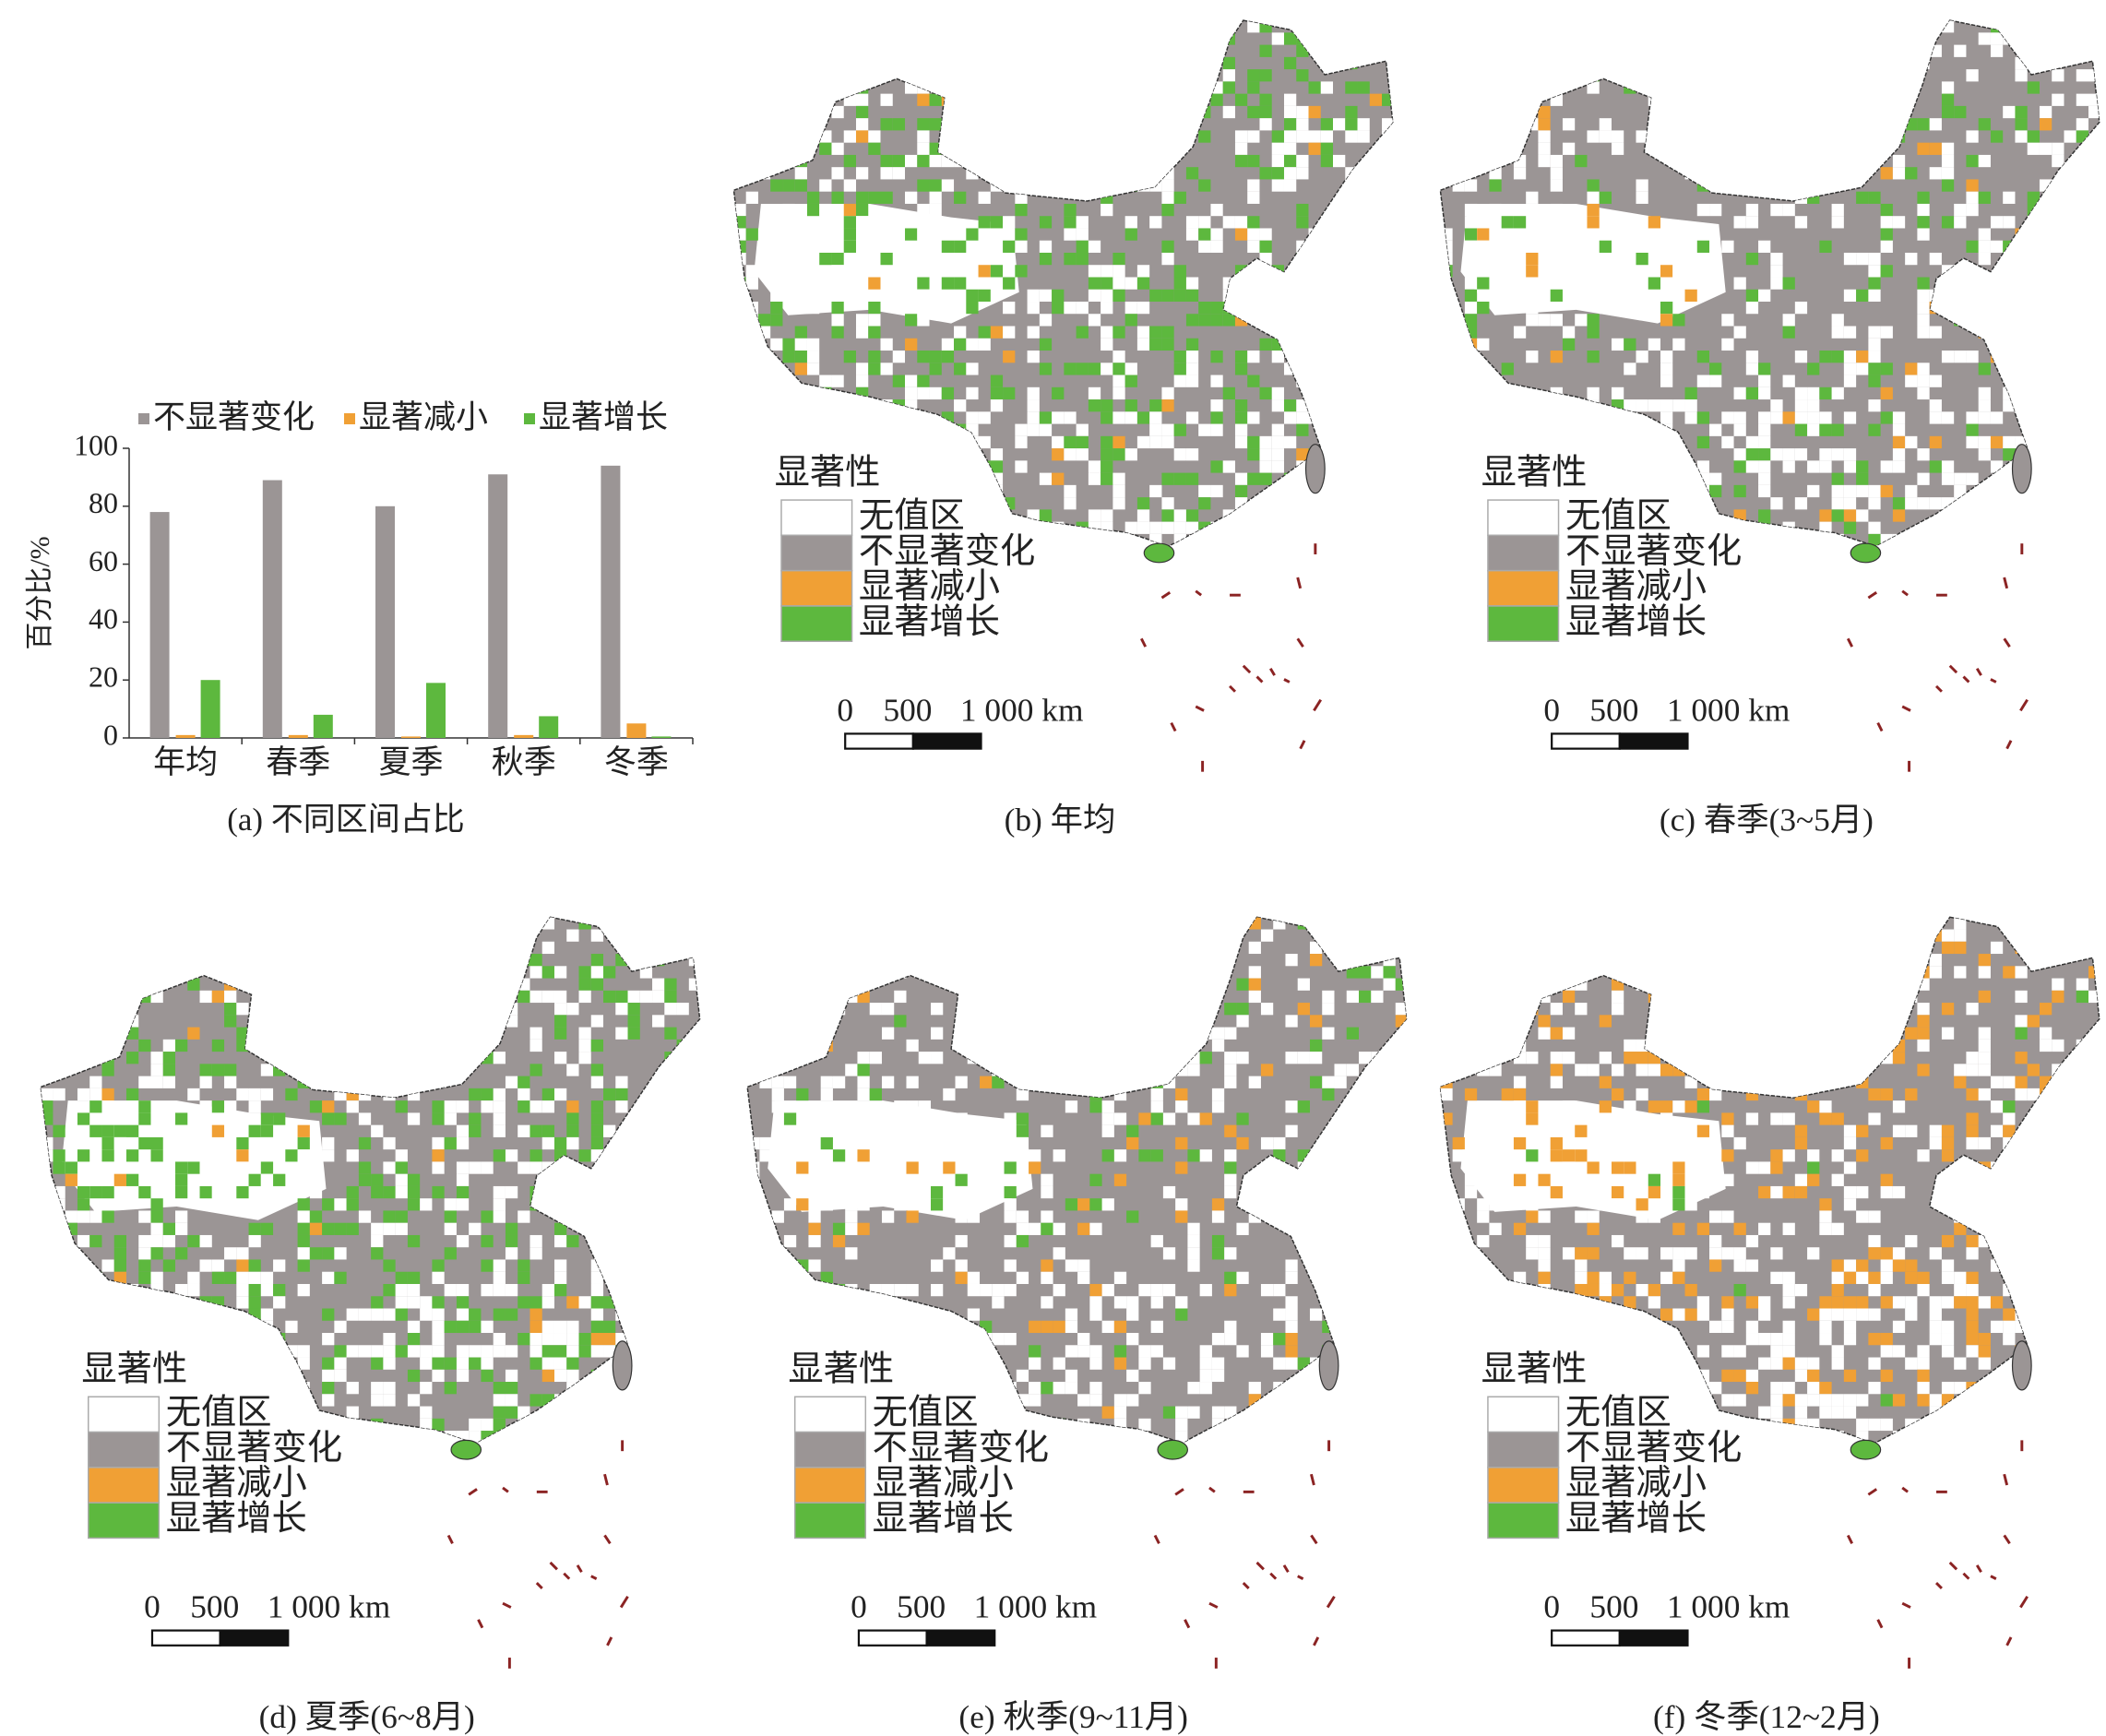 The height and width of the screenshot is (1736, 2106). Describe the element at coordinates (830, 1449) in the screenshot. I see `map-legend-swatch` at that location.